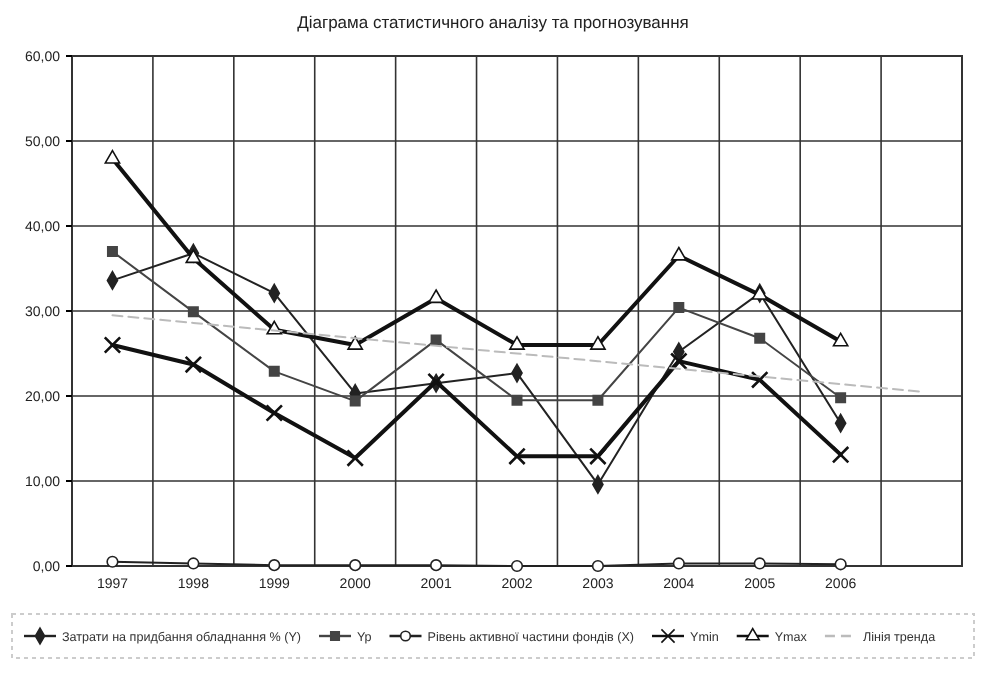 Image resolution: width=986 pixels, height=690 pixels. Describe the element at coordinates (493, 22) in the screenshot. I see `chart-title: Діаграма статистичного аналізу та прогнозування` at that location.